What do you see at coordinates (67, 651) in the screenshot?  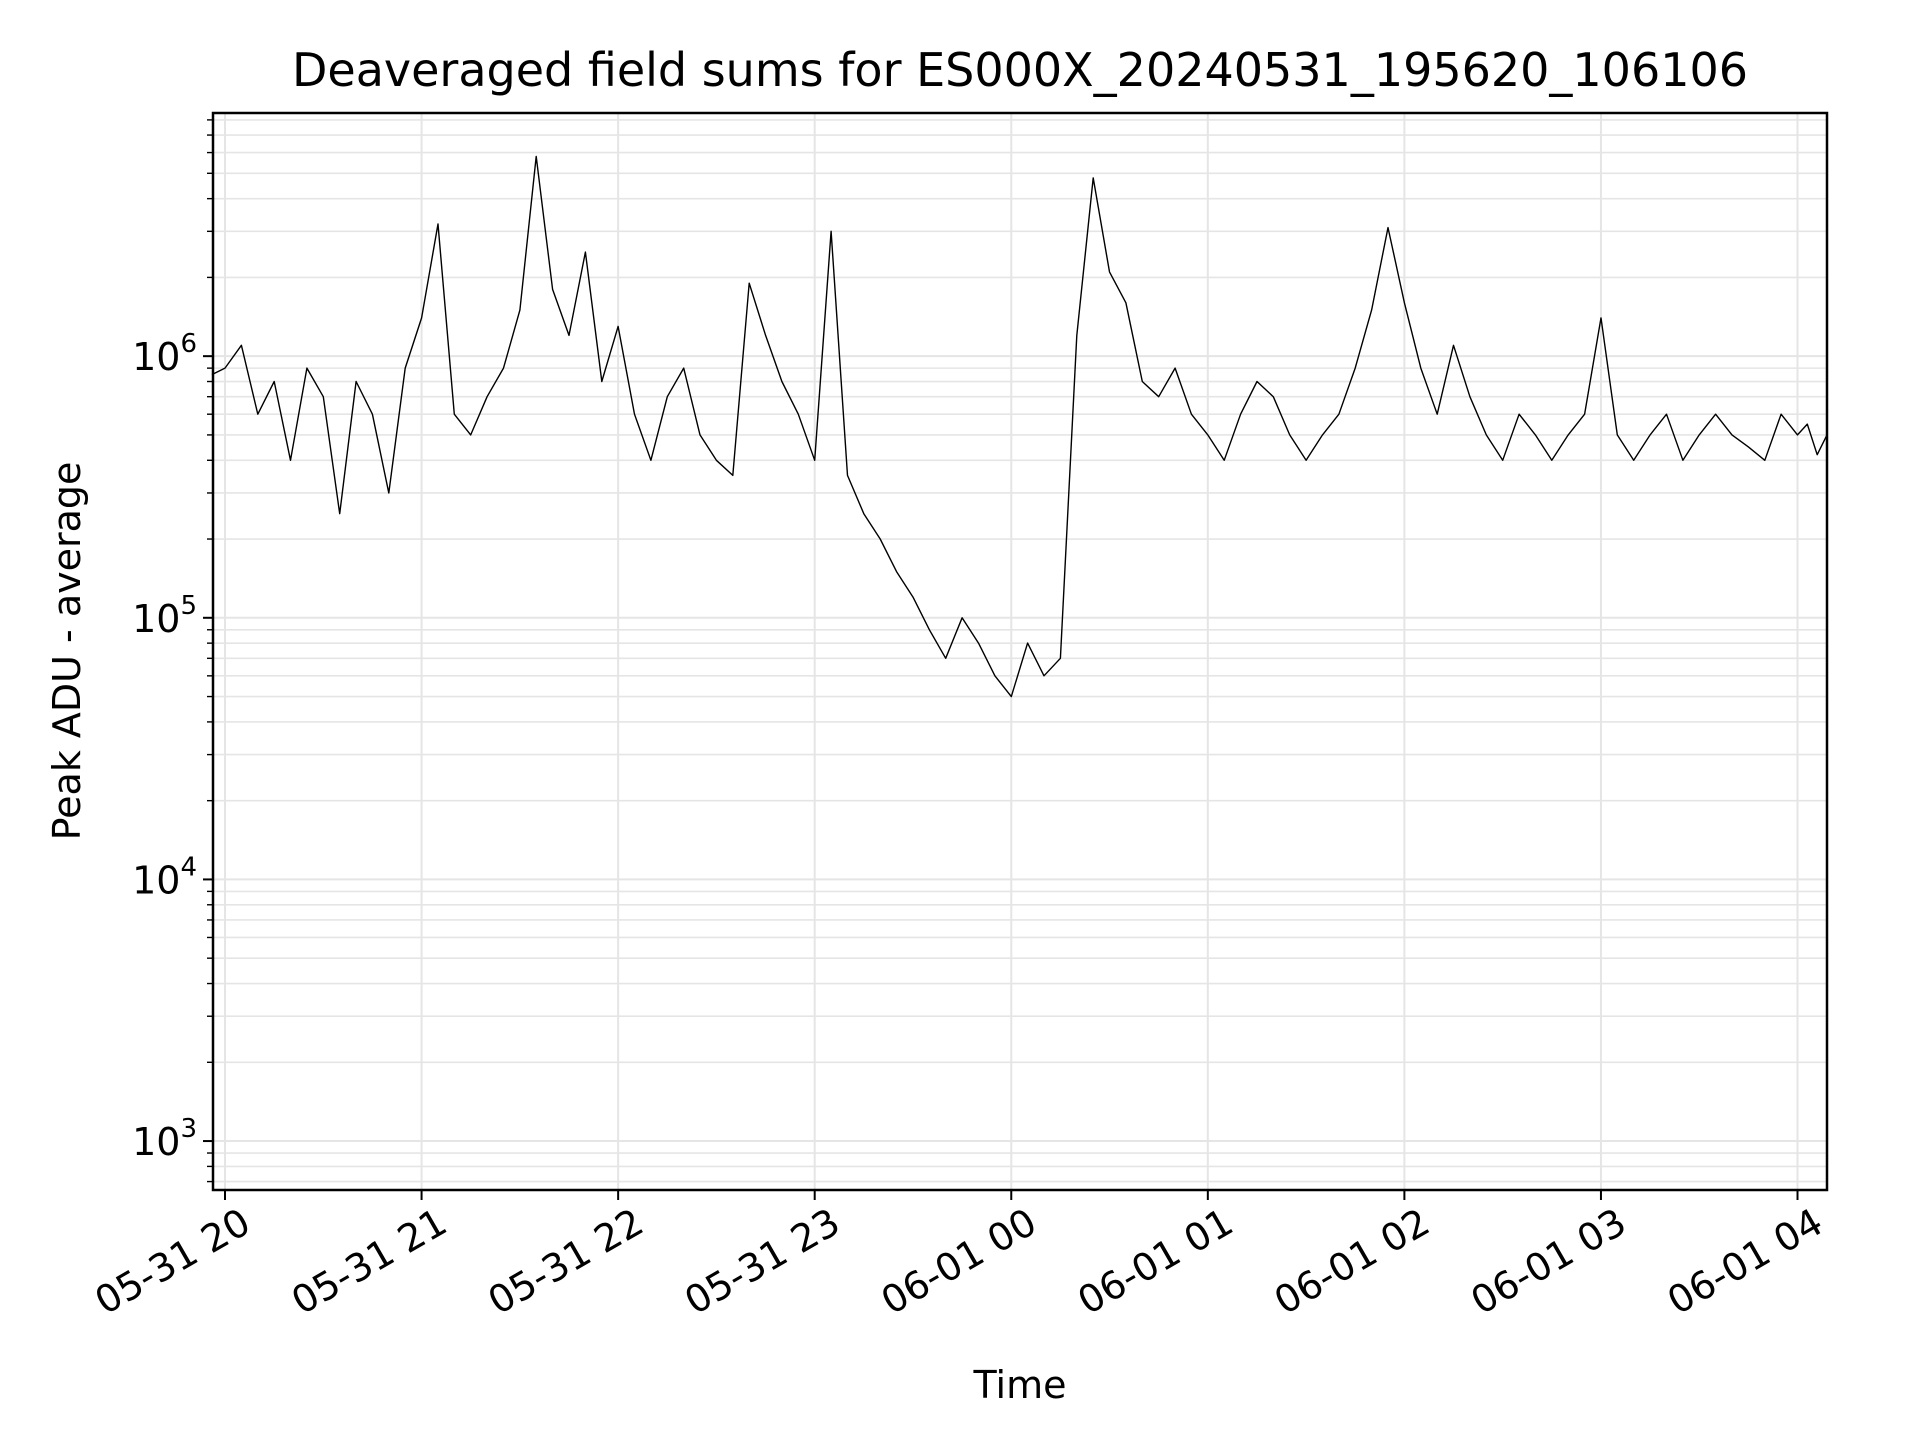 I see `y-axis-label: Peak ADU - average` at bounding box center [67, 651].